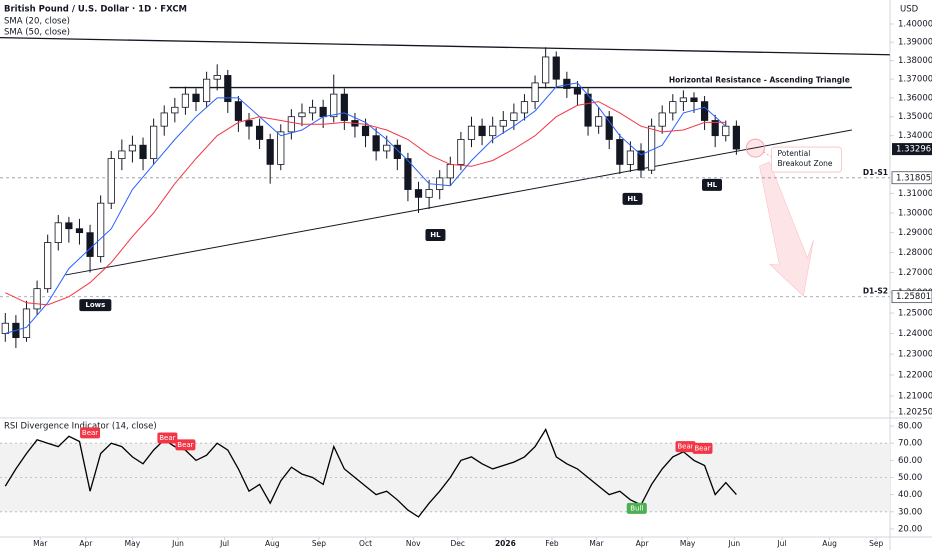  What do you see at coordinates (37, 33) in the screenshot?
I see `legend-entry: SMA (50, close)` at bounding box center [37, 33].